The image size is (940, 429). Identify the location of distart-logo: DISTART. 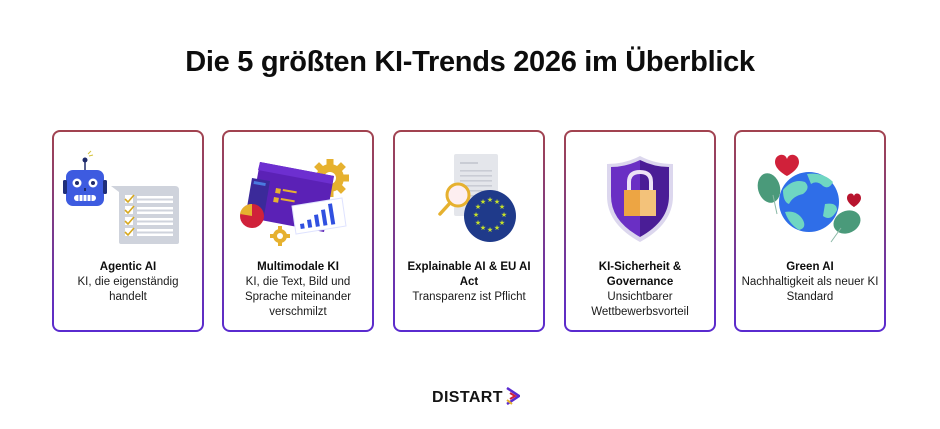
(477, 398).